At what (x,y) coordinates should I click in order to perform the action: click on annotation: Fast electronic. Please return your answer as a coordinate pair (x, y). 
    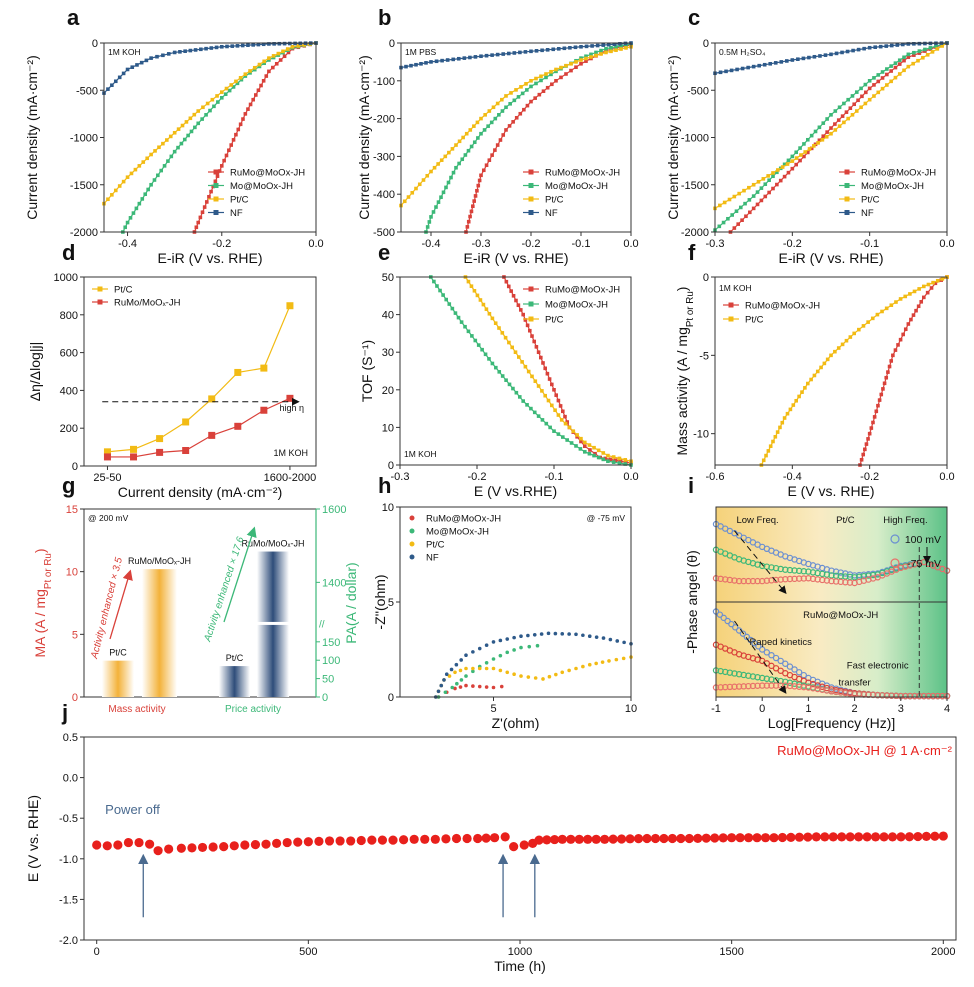
    Looking at the image, I should click on (878, 666).